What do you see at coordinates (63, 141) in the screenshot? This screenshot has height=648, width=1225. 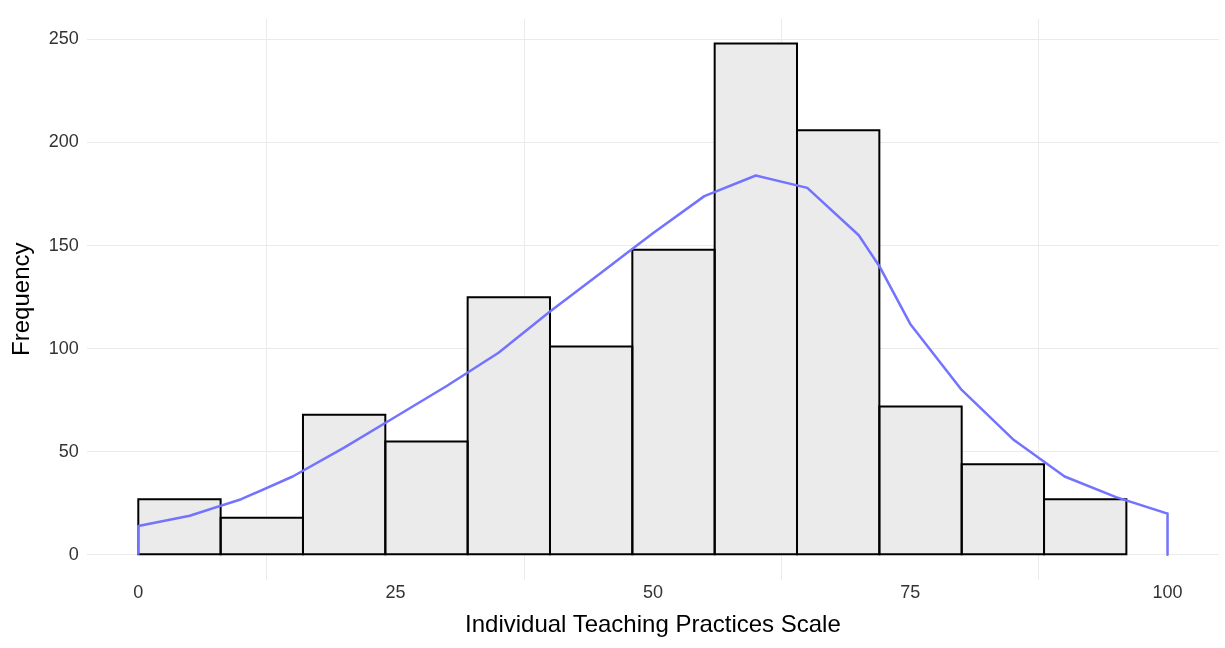 I see `y-tick-label: 200` at bounding box center [63, 141].